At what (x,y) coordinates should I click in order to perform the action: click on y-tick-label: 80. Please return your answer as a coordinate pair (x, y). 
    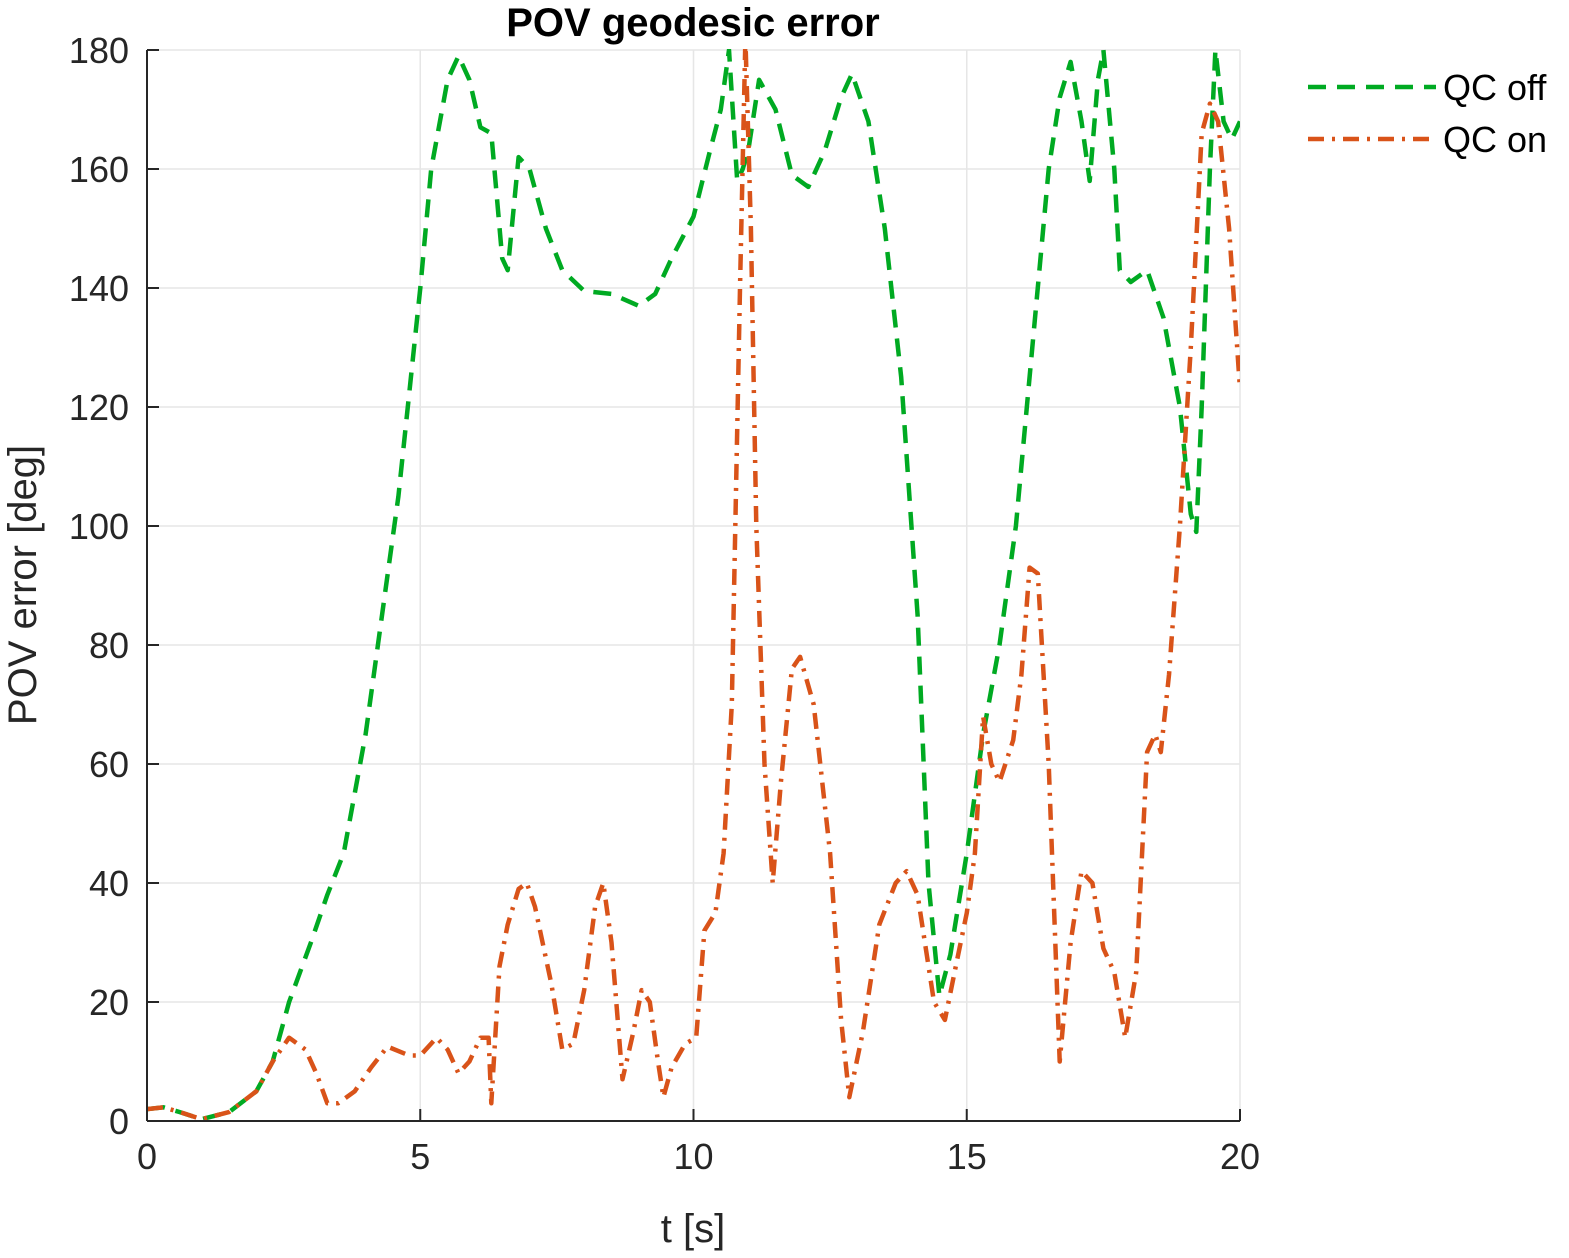
    Looking at the image, I should click on (109, 645).